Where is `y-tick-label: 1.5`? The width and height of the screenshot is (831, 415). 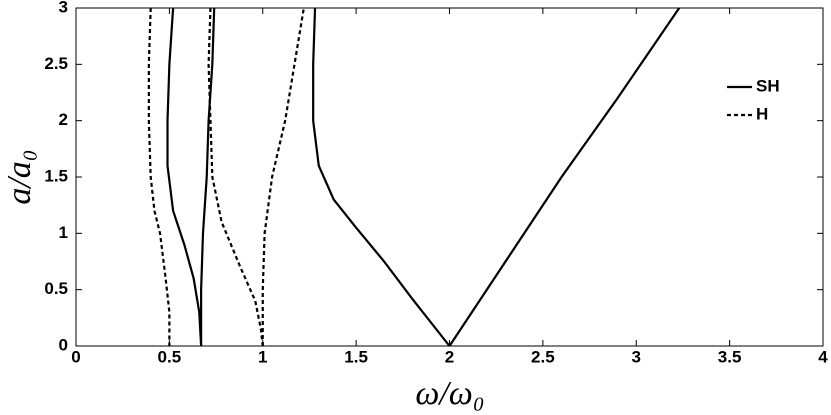 y-tick-label: 1.5 is located at coordinates (56, 175).